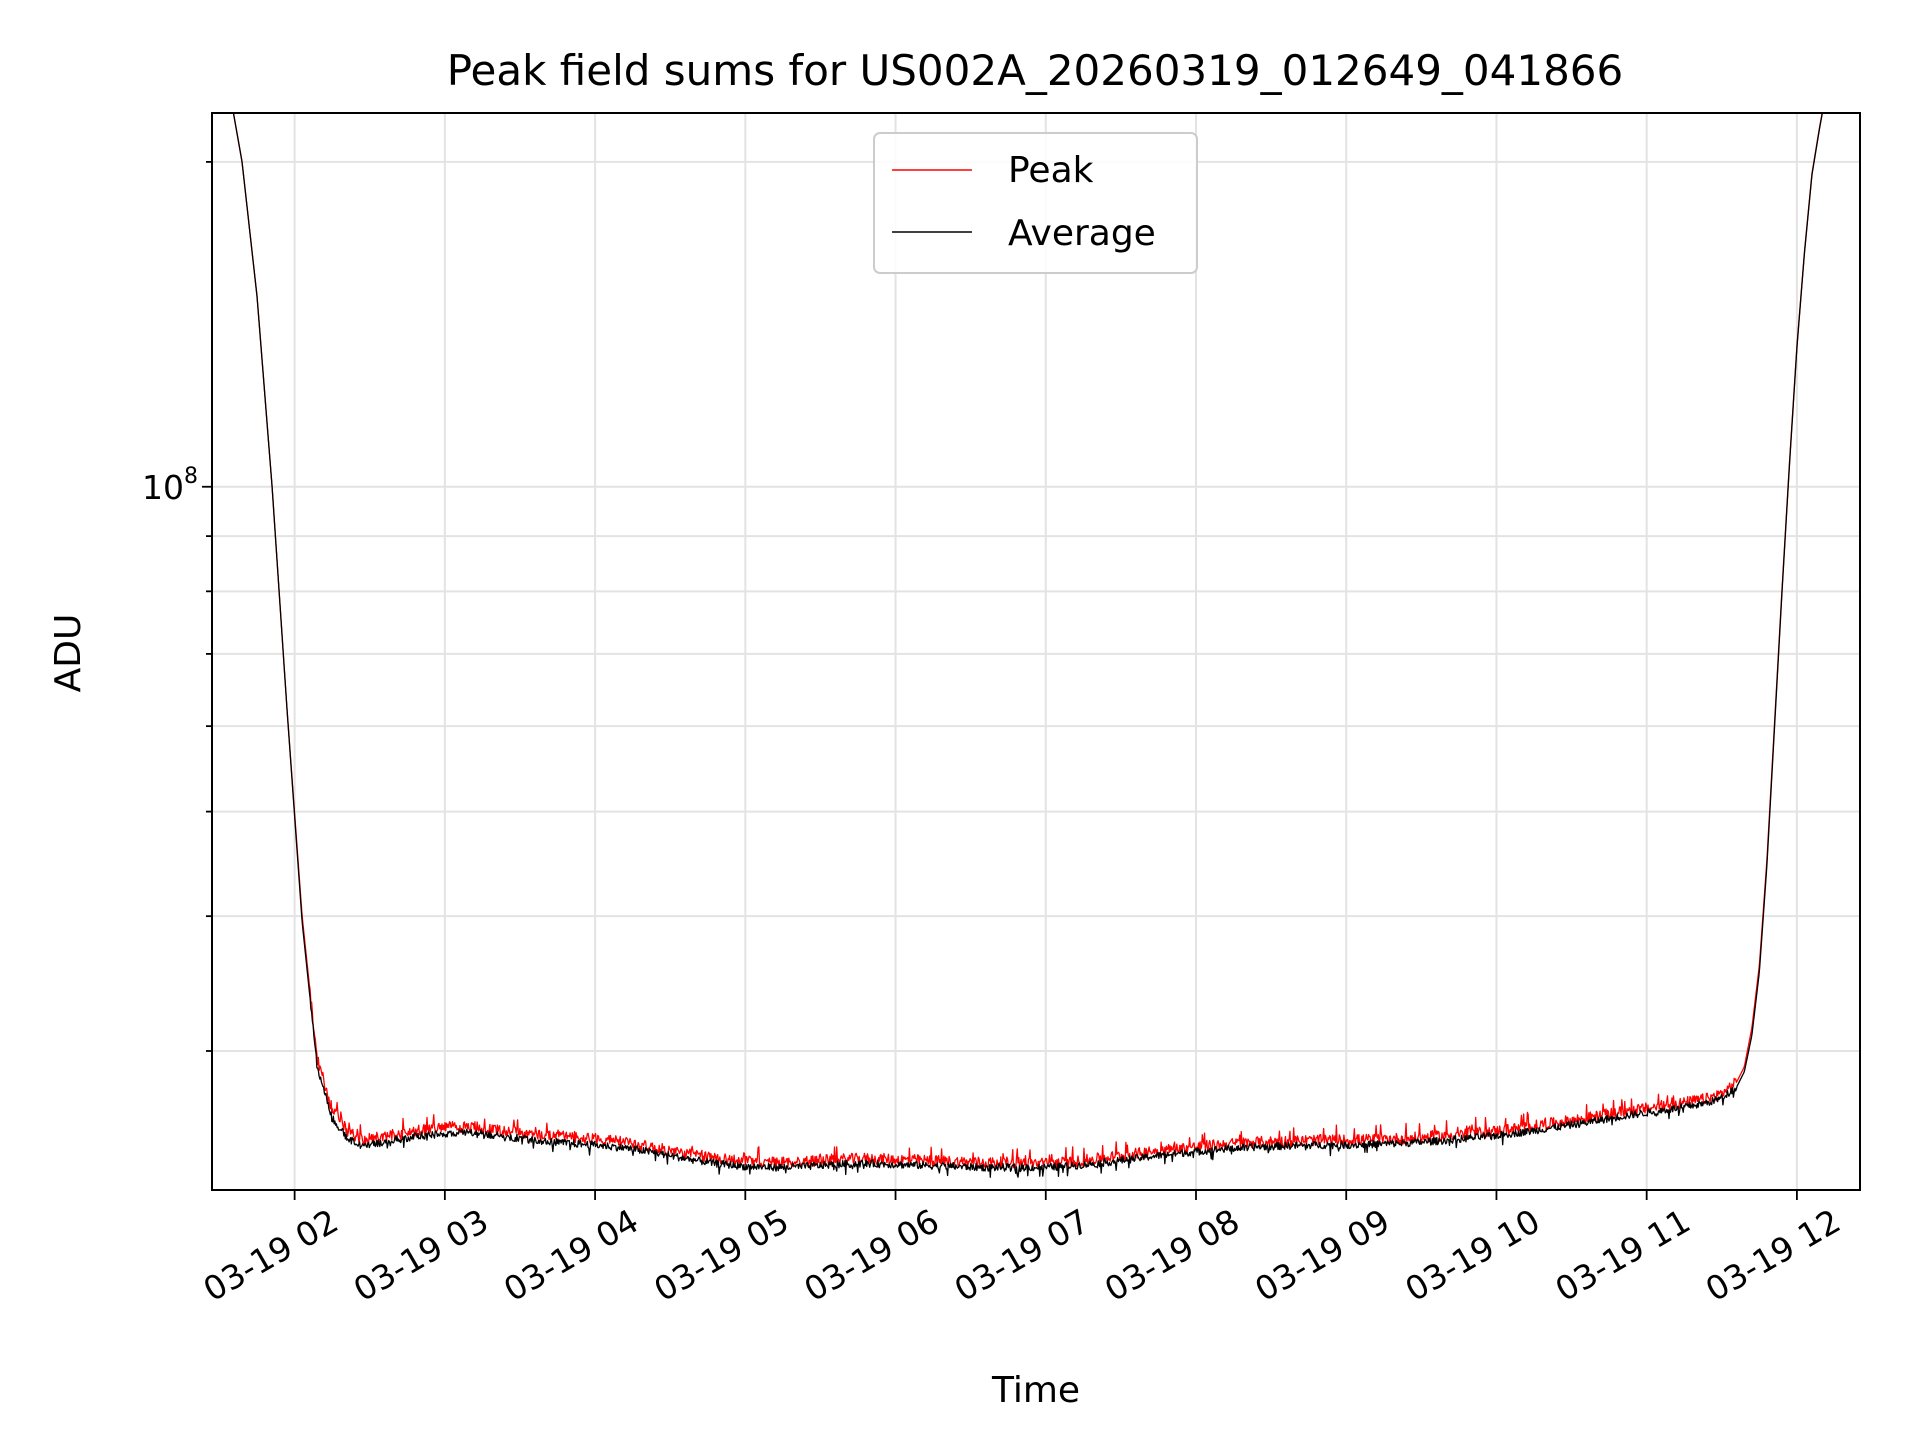 The image size is (1920, 1440). What do you see at coordinates (1035, 1390) in the screenshot?
I see `x-axis-label: Time` at bounding box center [1035, 1390].